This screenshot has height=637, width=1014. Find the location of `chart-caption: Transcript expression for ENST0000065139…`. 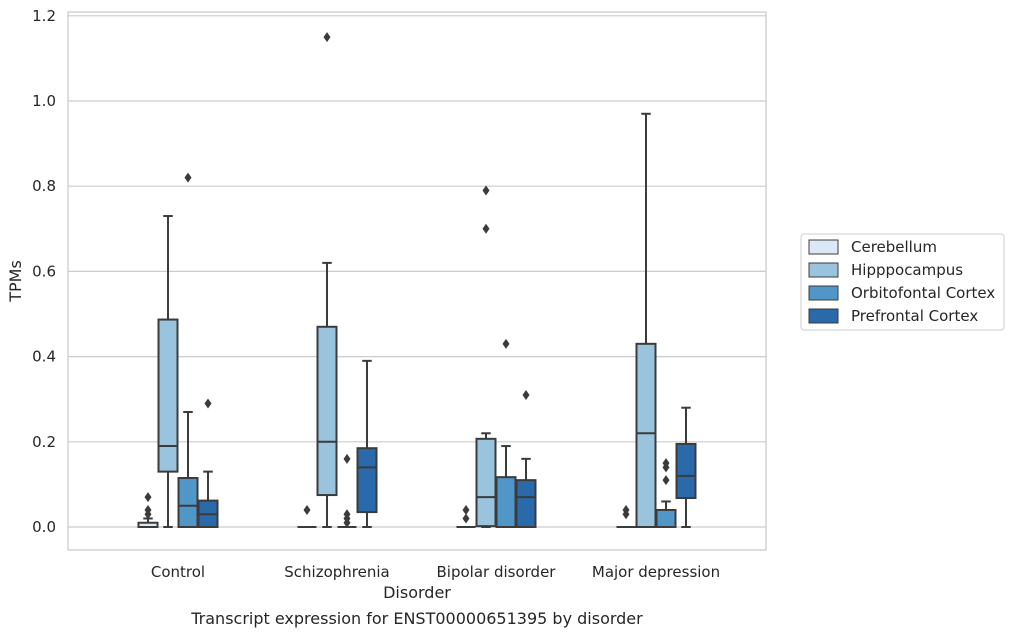

chart-caption: Transcript expression for ENST0000065139… is located at coordinates (416, 618).